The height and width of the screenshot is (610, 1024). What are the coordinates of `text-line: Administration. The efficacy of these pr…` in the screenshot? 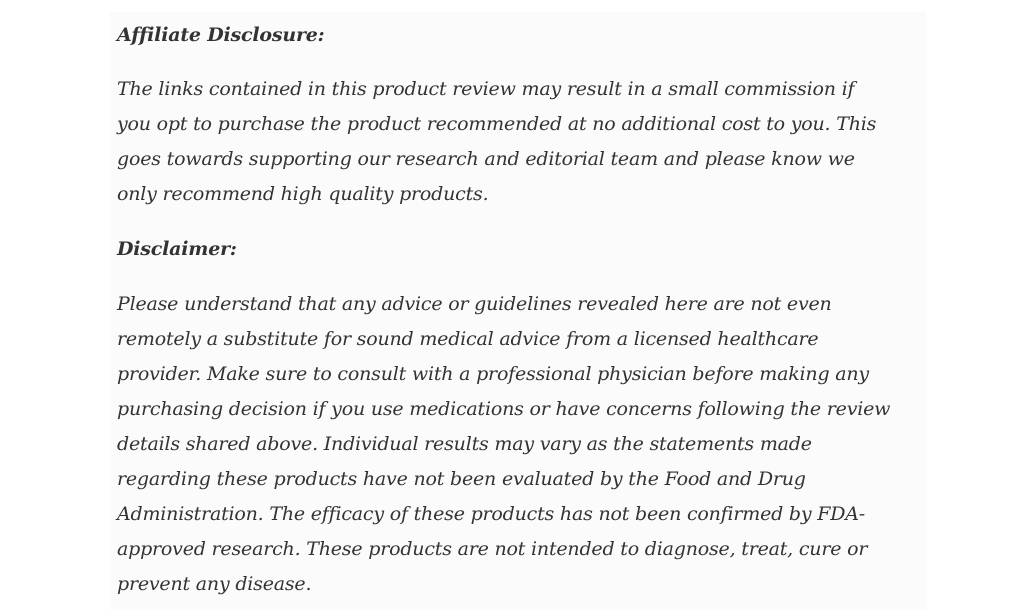 It's located at (491, 514).